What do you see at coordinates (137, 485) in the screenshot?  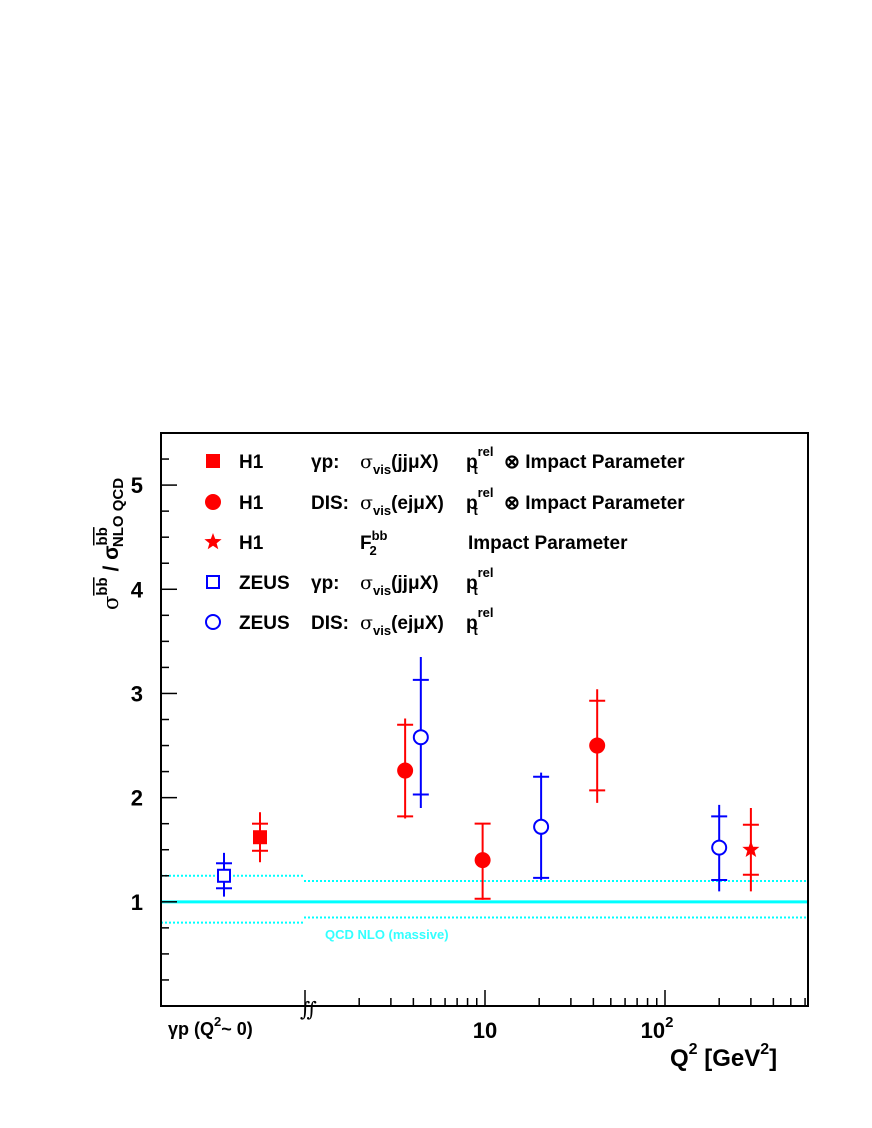 I see `y-tick-label: 5` at bounding box center [137, 485].